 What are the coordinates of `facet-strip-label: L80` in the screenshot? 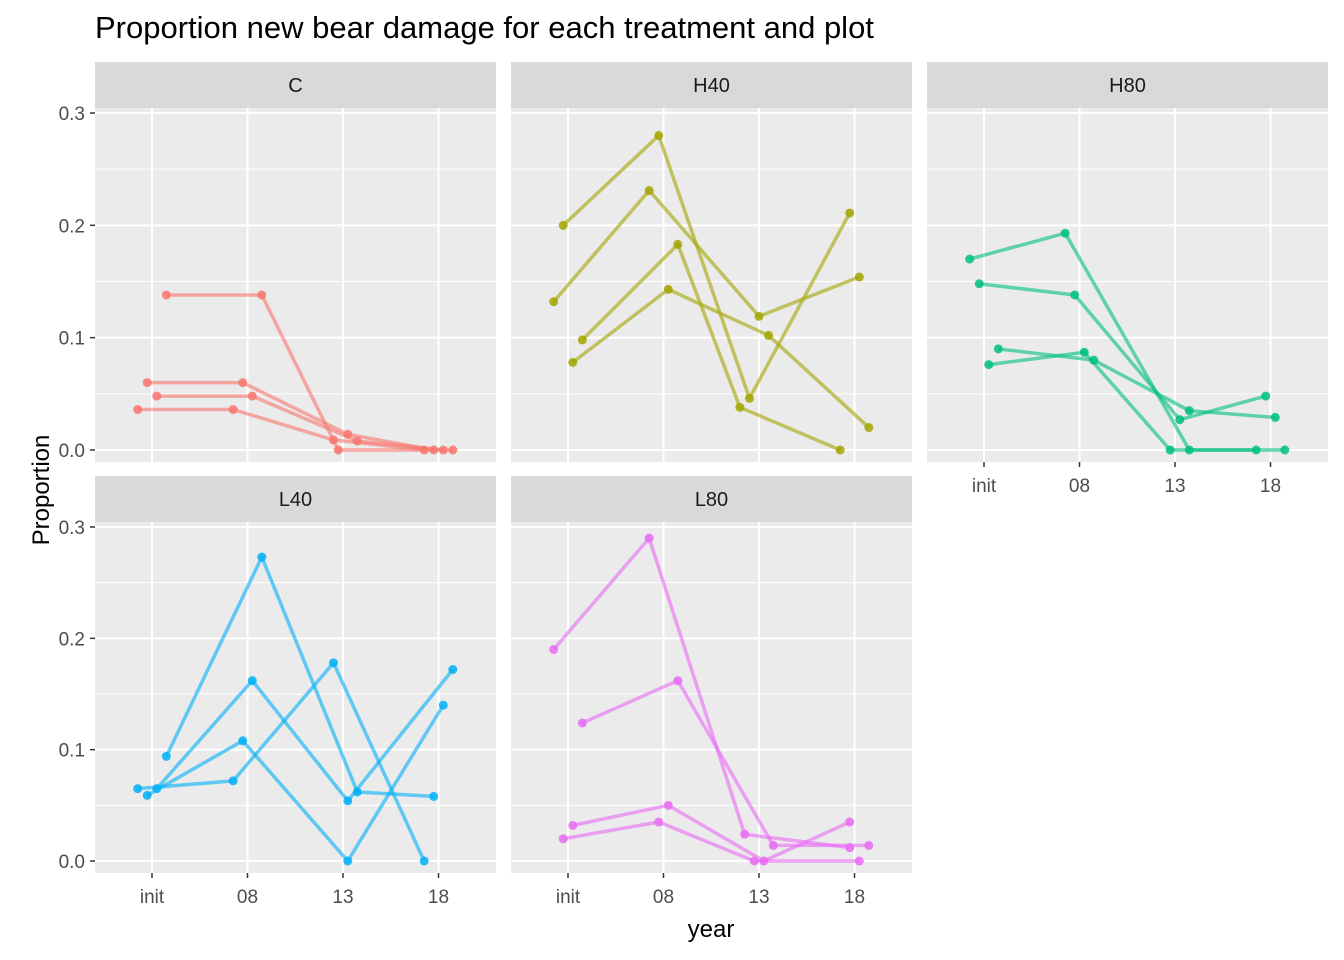 It's located at (711, 500).